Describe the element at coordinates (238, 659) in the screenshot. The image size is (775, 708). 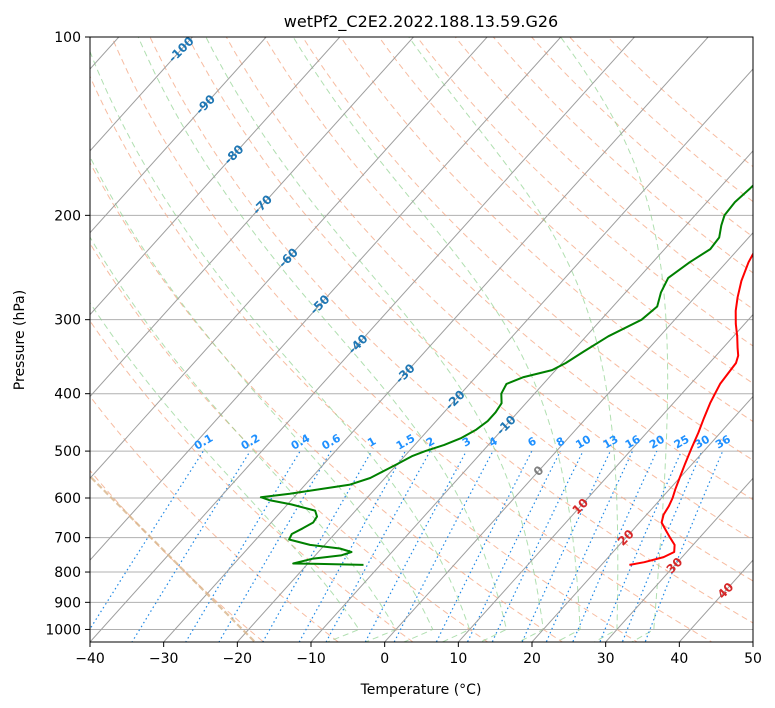
I see `x-tick-label: −20` at that location.